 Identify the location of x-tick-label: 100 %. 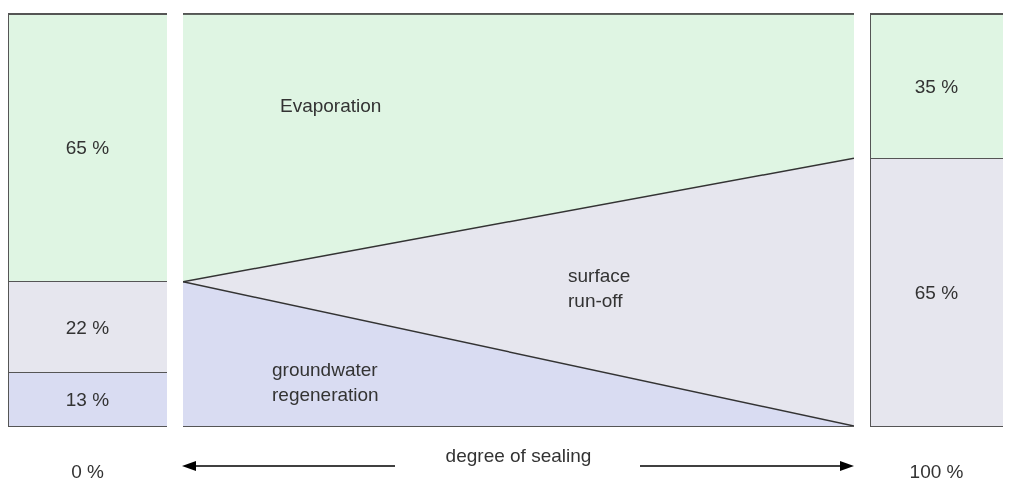
(936, 471).